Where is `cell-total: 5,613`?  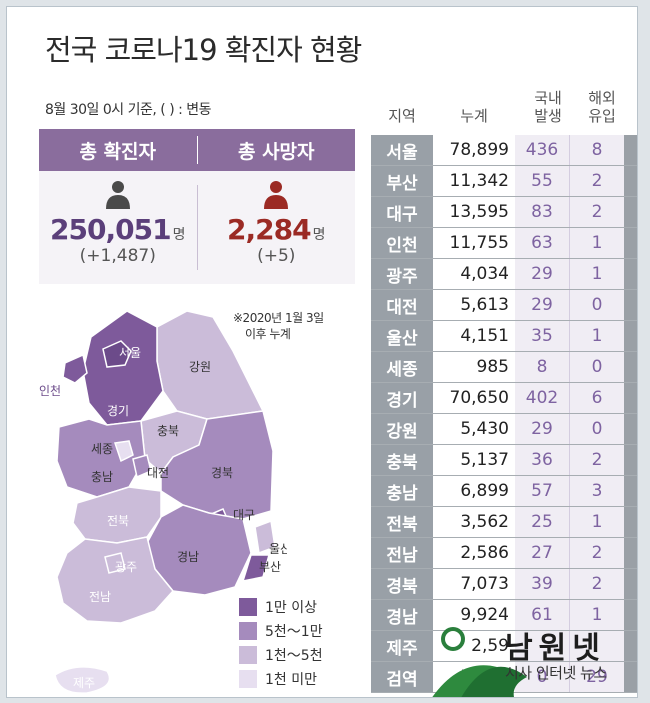
cell-total: 5,613 is located at coordinates (474, 305).